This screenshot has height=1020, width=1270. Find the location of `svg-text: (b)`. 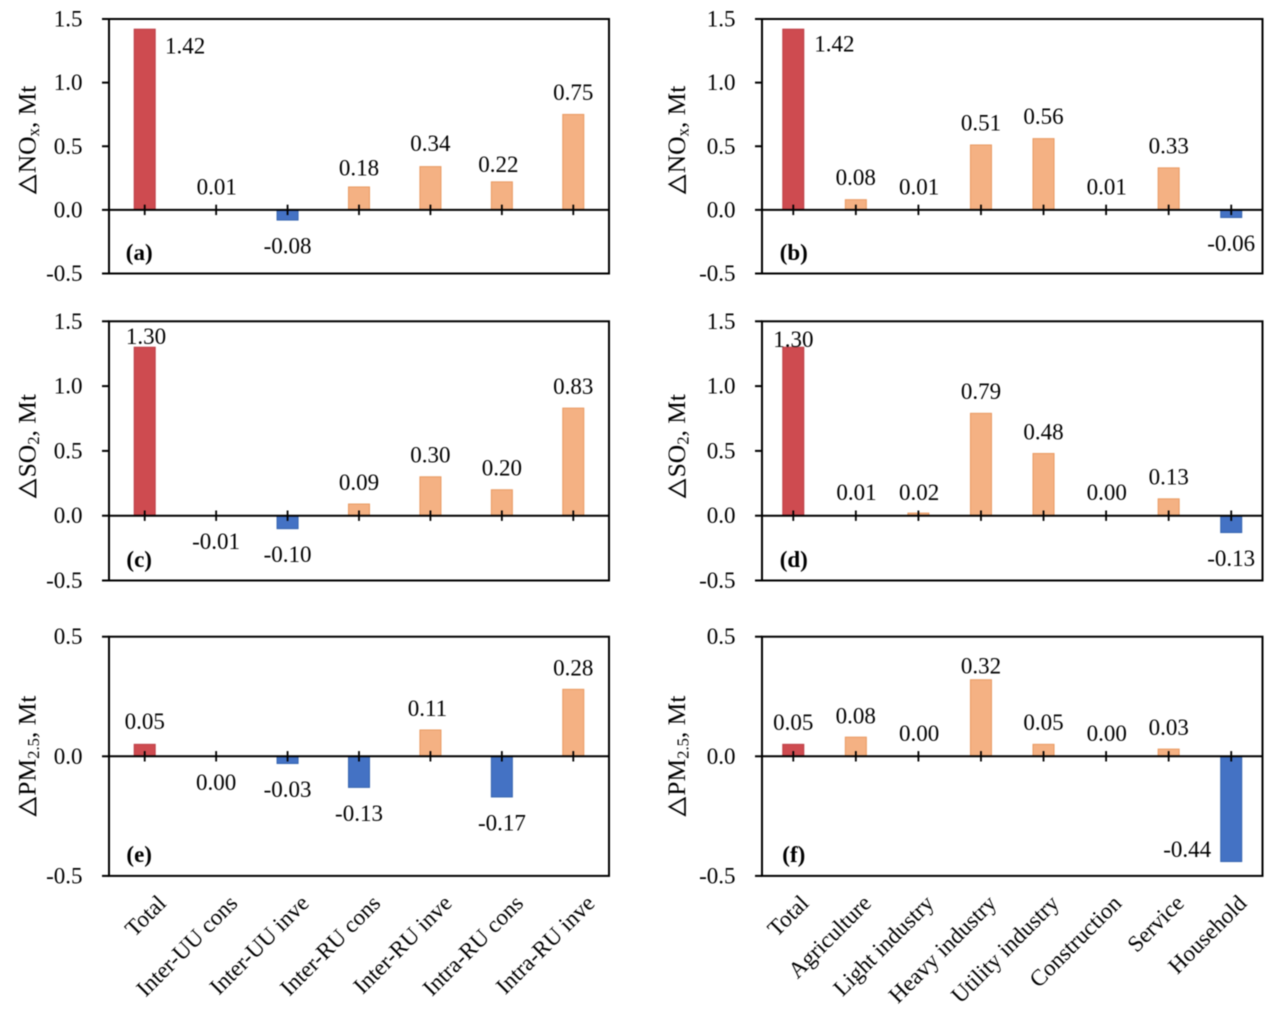

svg-text: (b) is located at coordinates (794, 252).